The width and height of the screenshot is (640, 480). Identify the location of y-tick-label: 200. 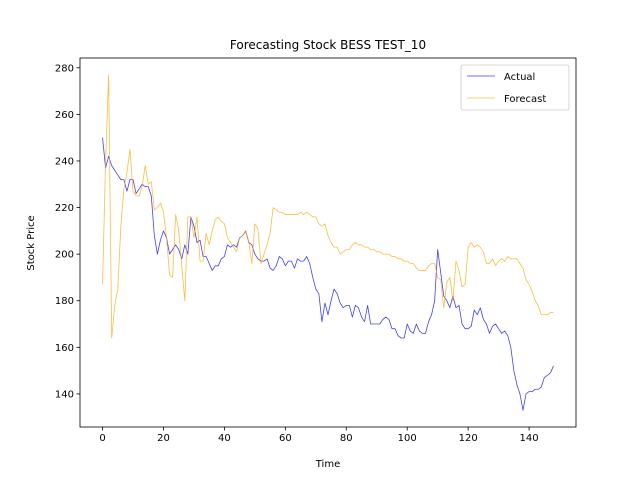
(64, 255).